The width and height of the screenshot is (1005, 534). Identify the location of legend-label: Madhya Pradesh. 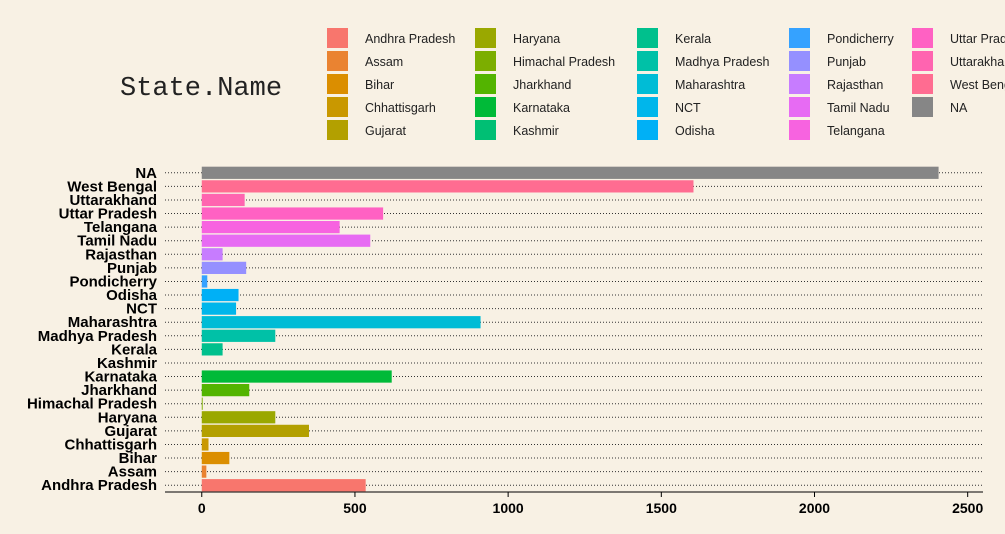
(722, 62).